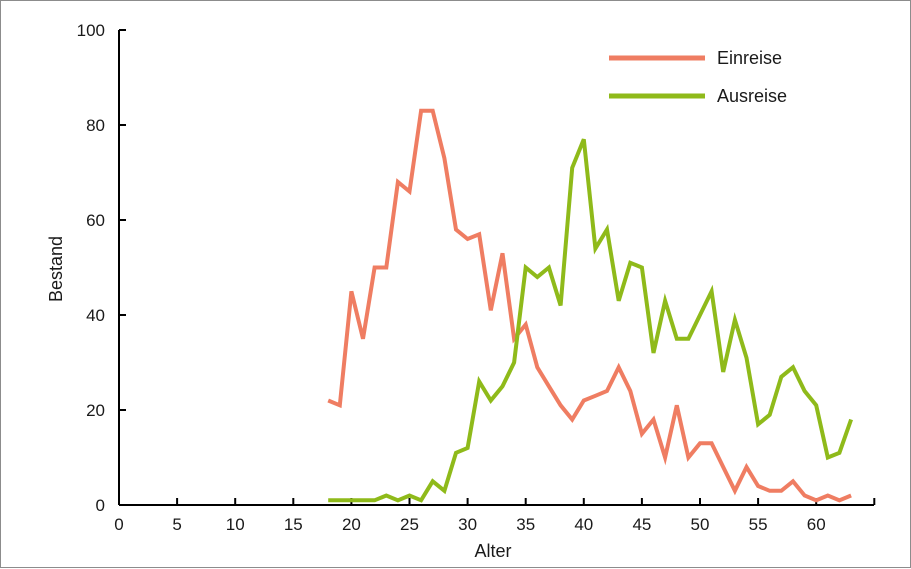 This screenshot has height=569, width=911. Describe the element at coordinates (492, 551) in the screenshot. I see `x-axis-title: Alter` at that location.